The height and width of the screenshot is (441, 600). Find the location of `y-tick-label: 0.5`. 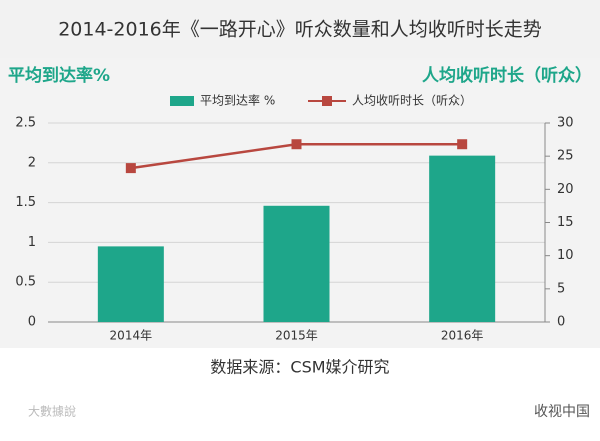

y-tick-label: 0.5 is located at coordinates (25, 282).